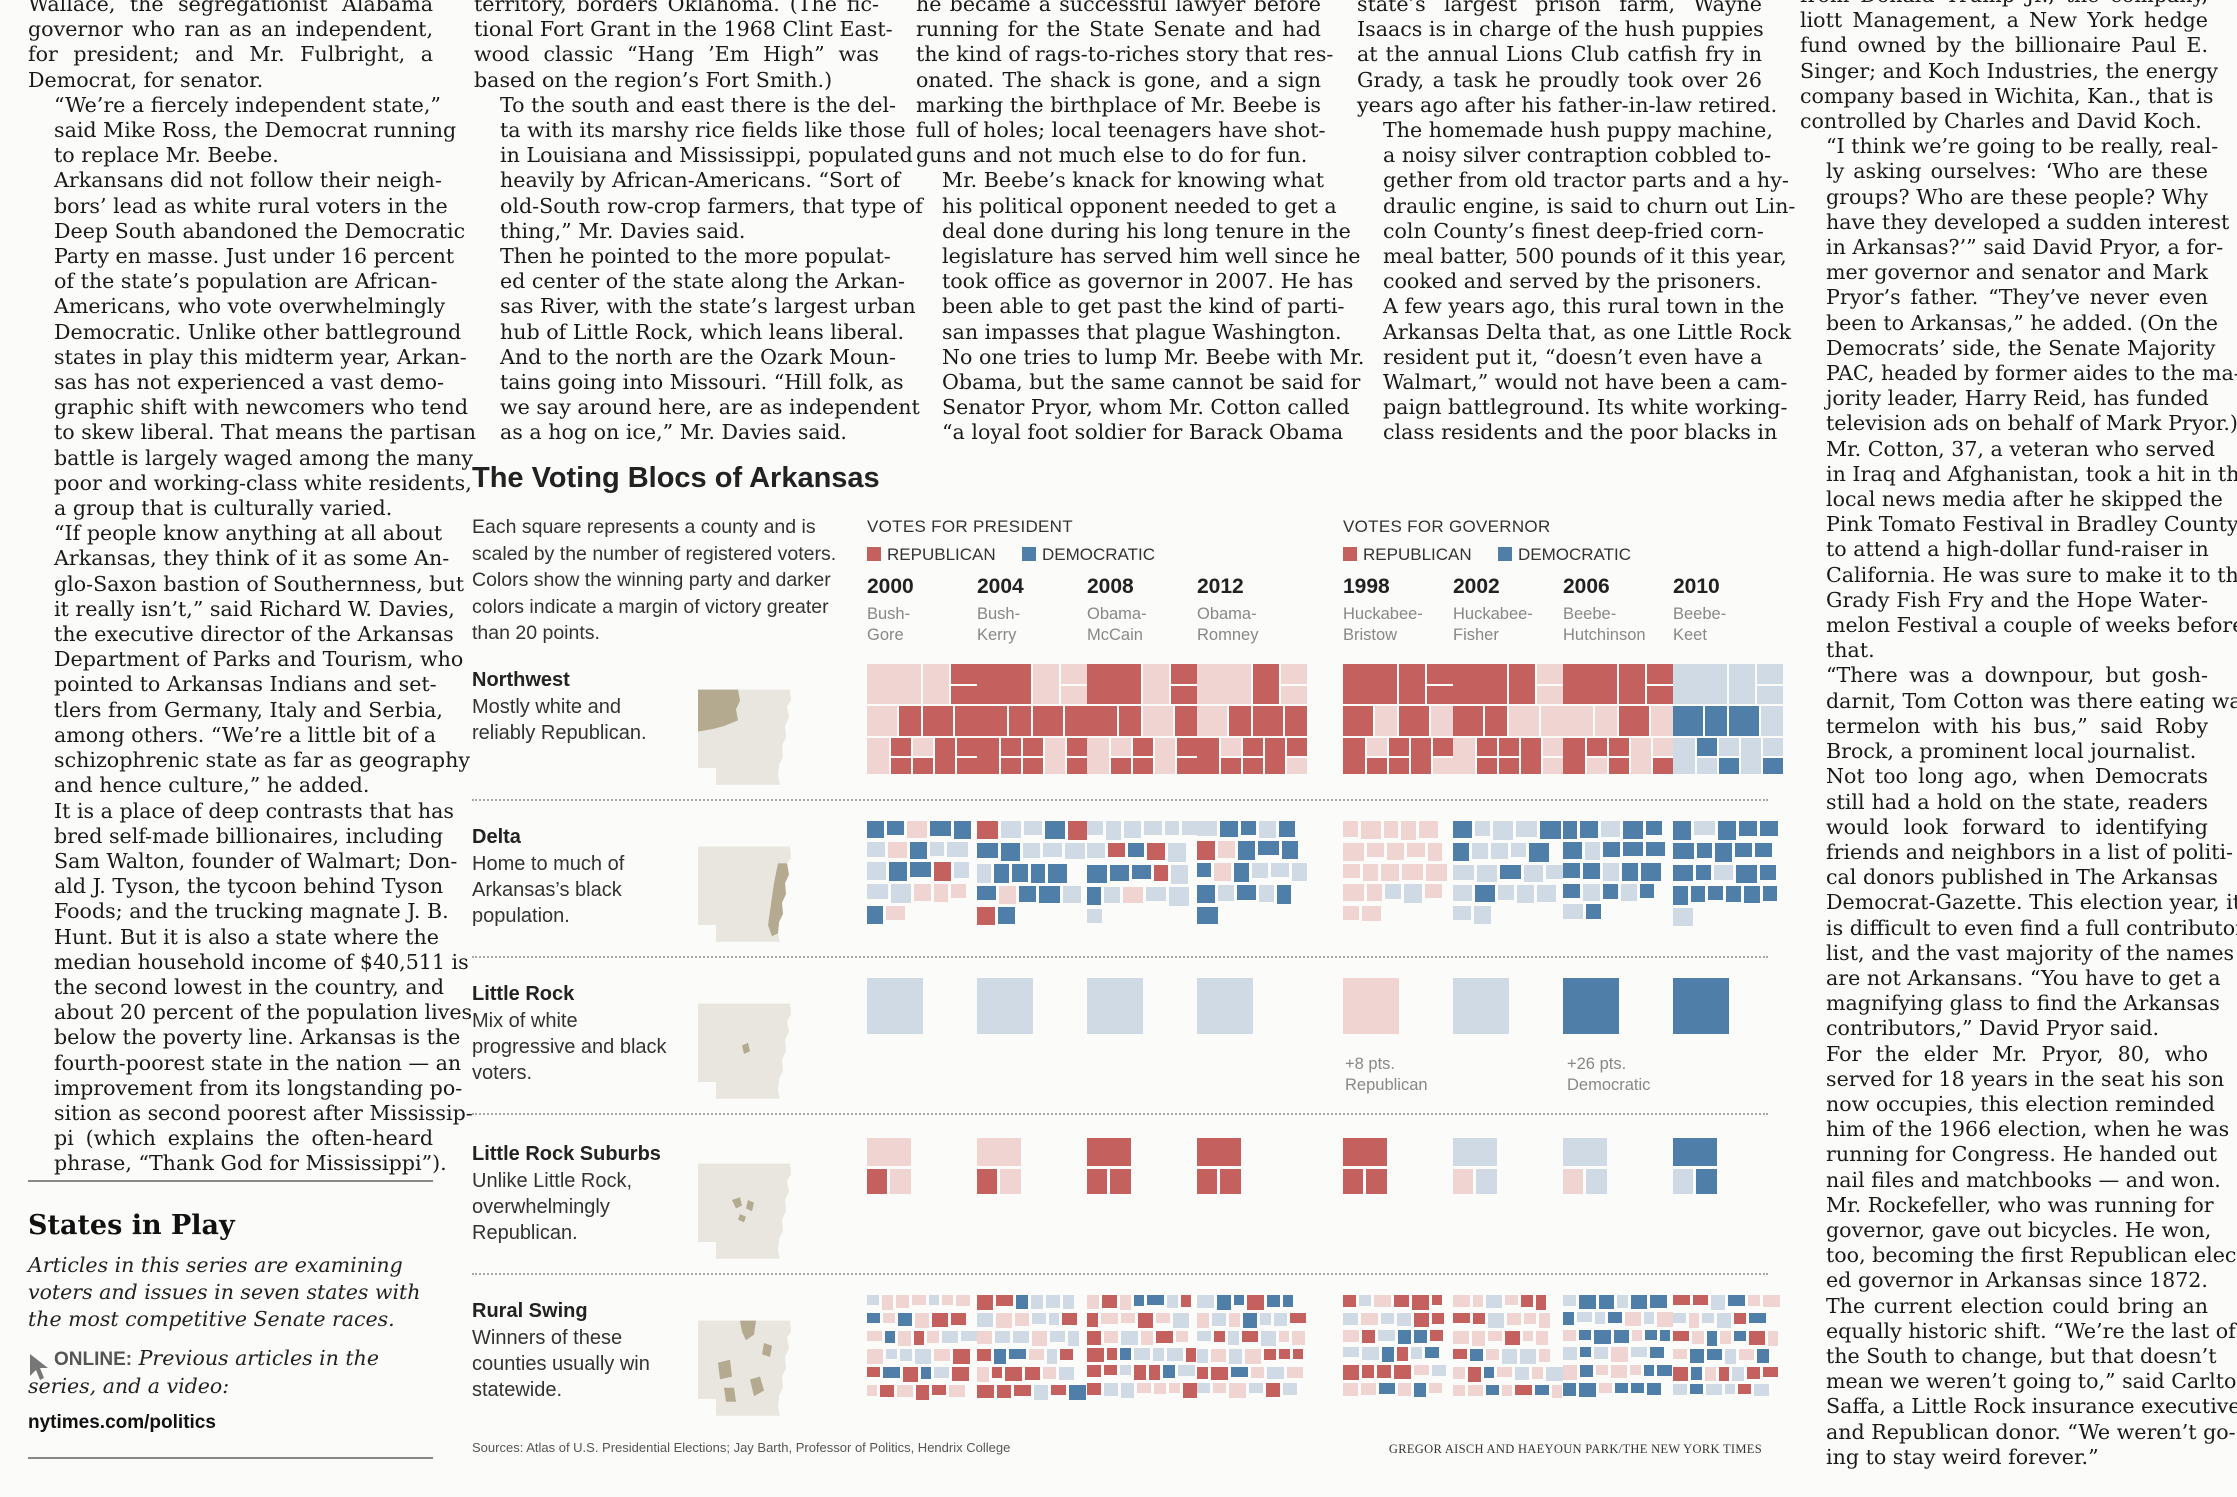 This screenshot has width=2237, height=1497. What do you see at coordinates (1148, 281) in the screenshot?
I see `text-line: took office as governor in 2007. He has` at bounding box center [1148, 281].